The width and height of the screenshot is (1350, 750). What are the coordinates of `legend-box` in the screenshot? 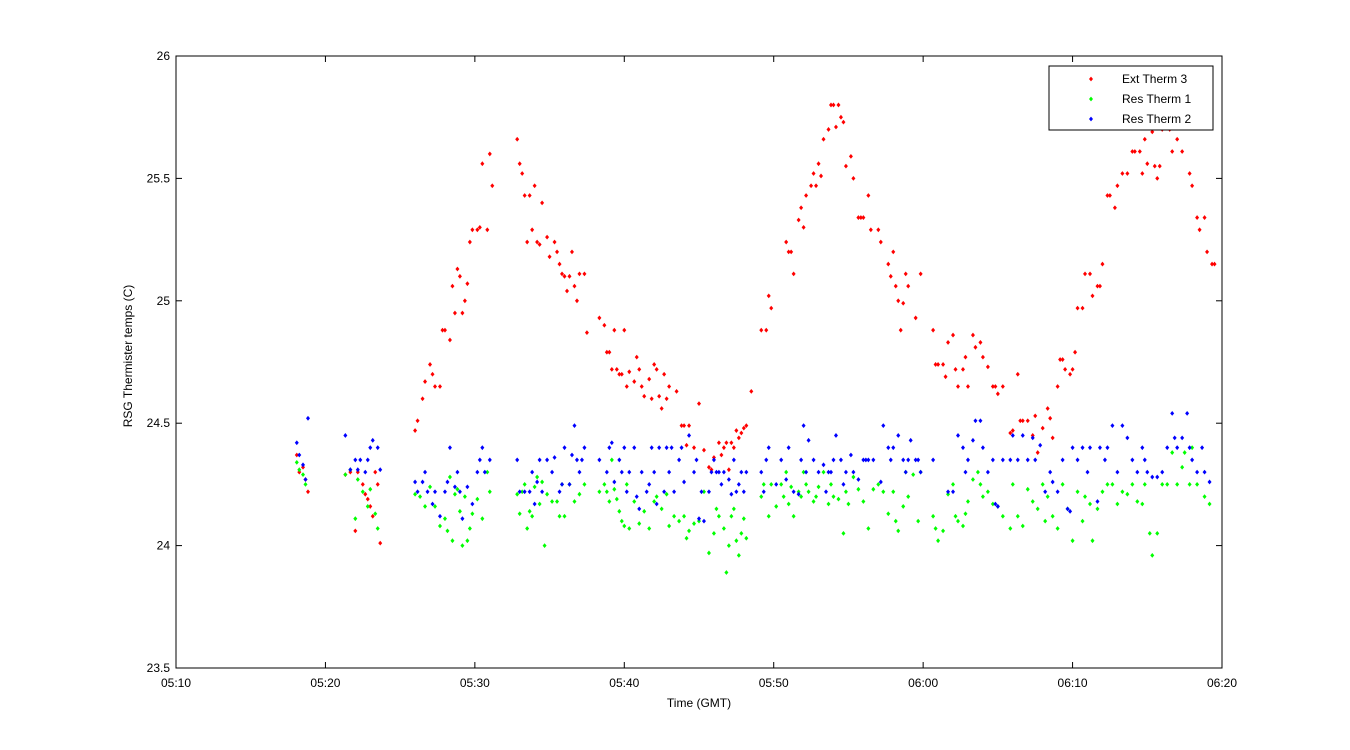 It's located at (1131, 98).